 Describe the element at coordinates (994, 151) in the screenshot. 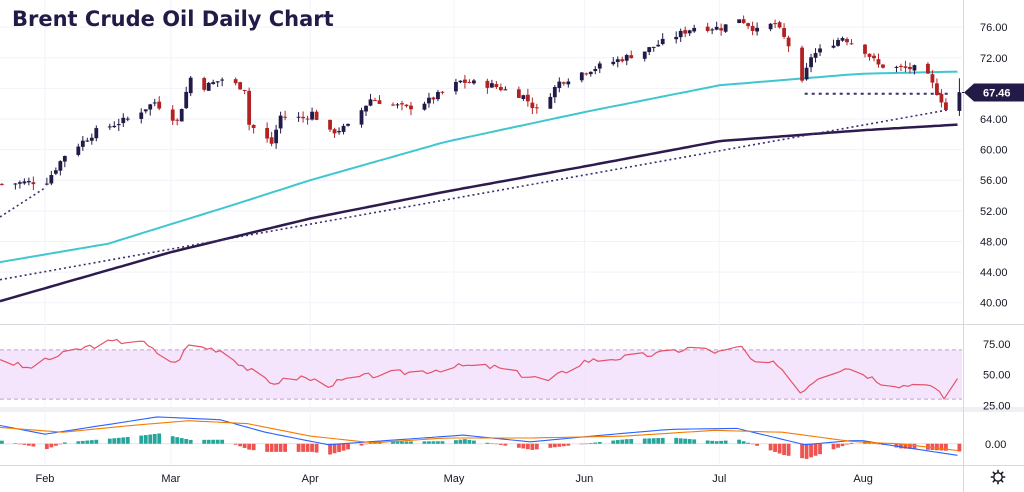

I see `price-tick-label: 60.00` at that location.